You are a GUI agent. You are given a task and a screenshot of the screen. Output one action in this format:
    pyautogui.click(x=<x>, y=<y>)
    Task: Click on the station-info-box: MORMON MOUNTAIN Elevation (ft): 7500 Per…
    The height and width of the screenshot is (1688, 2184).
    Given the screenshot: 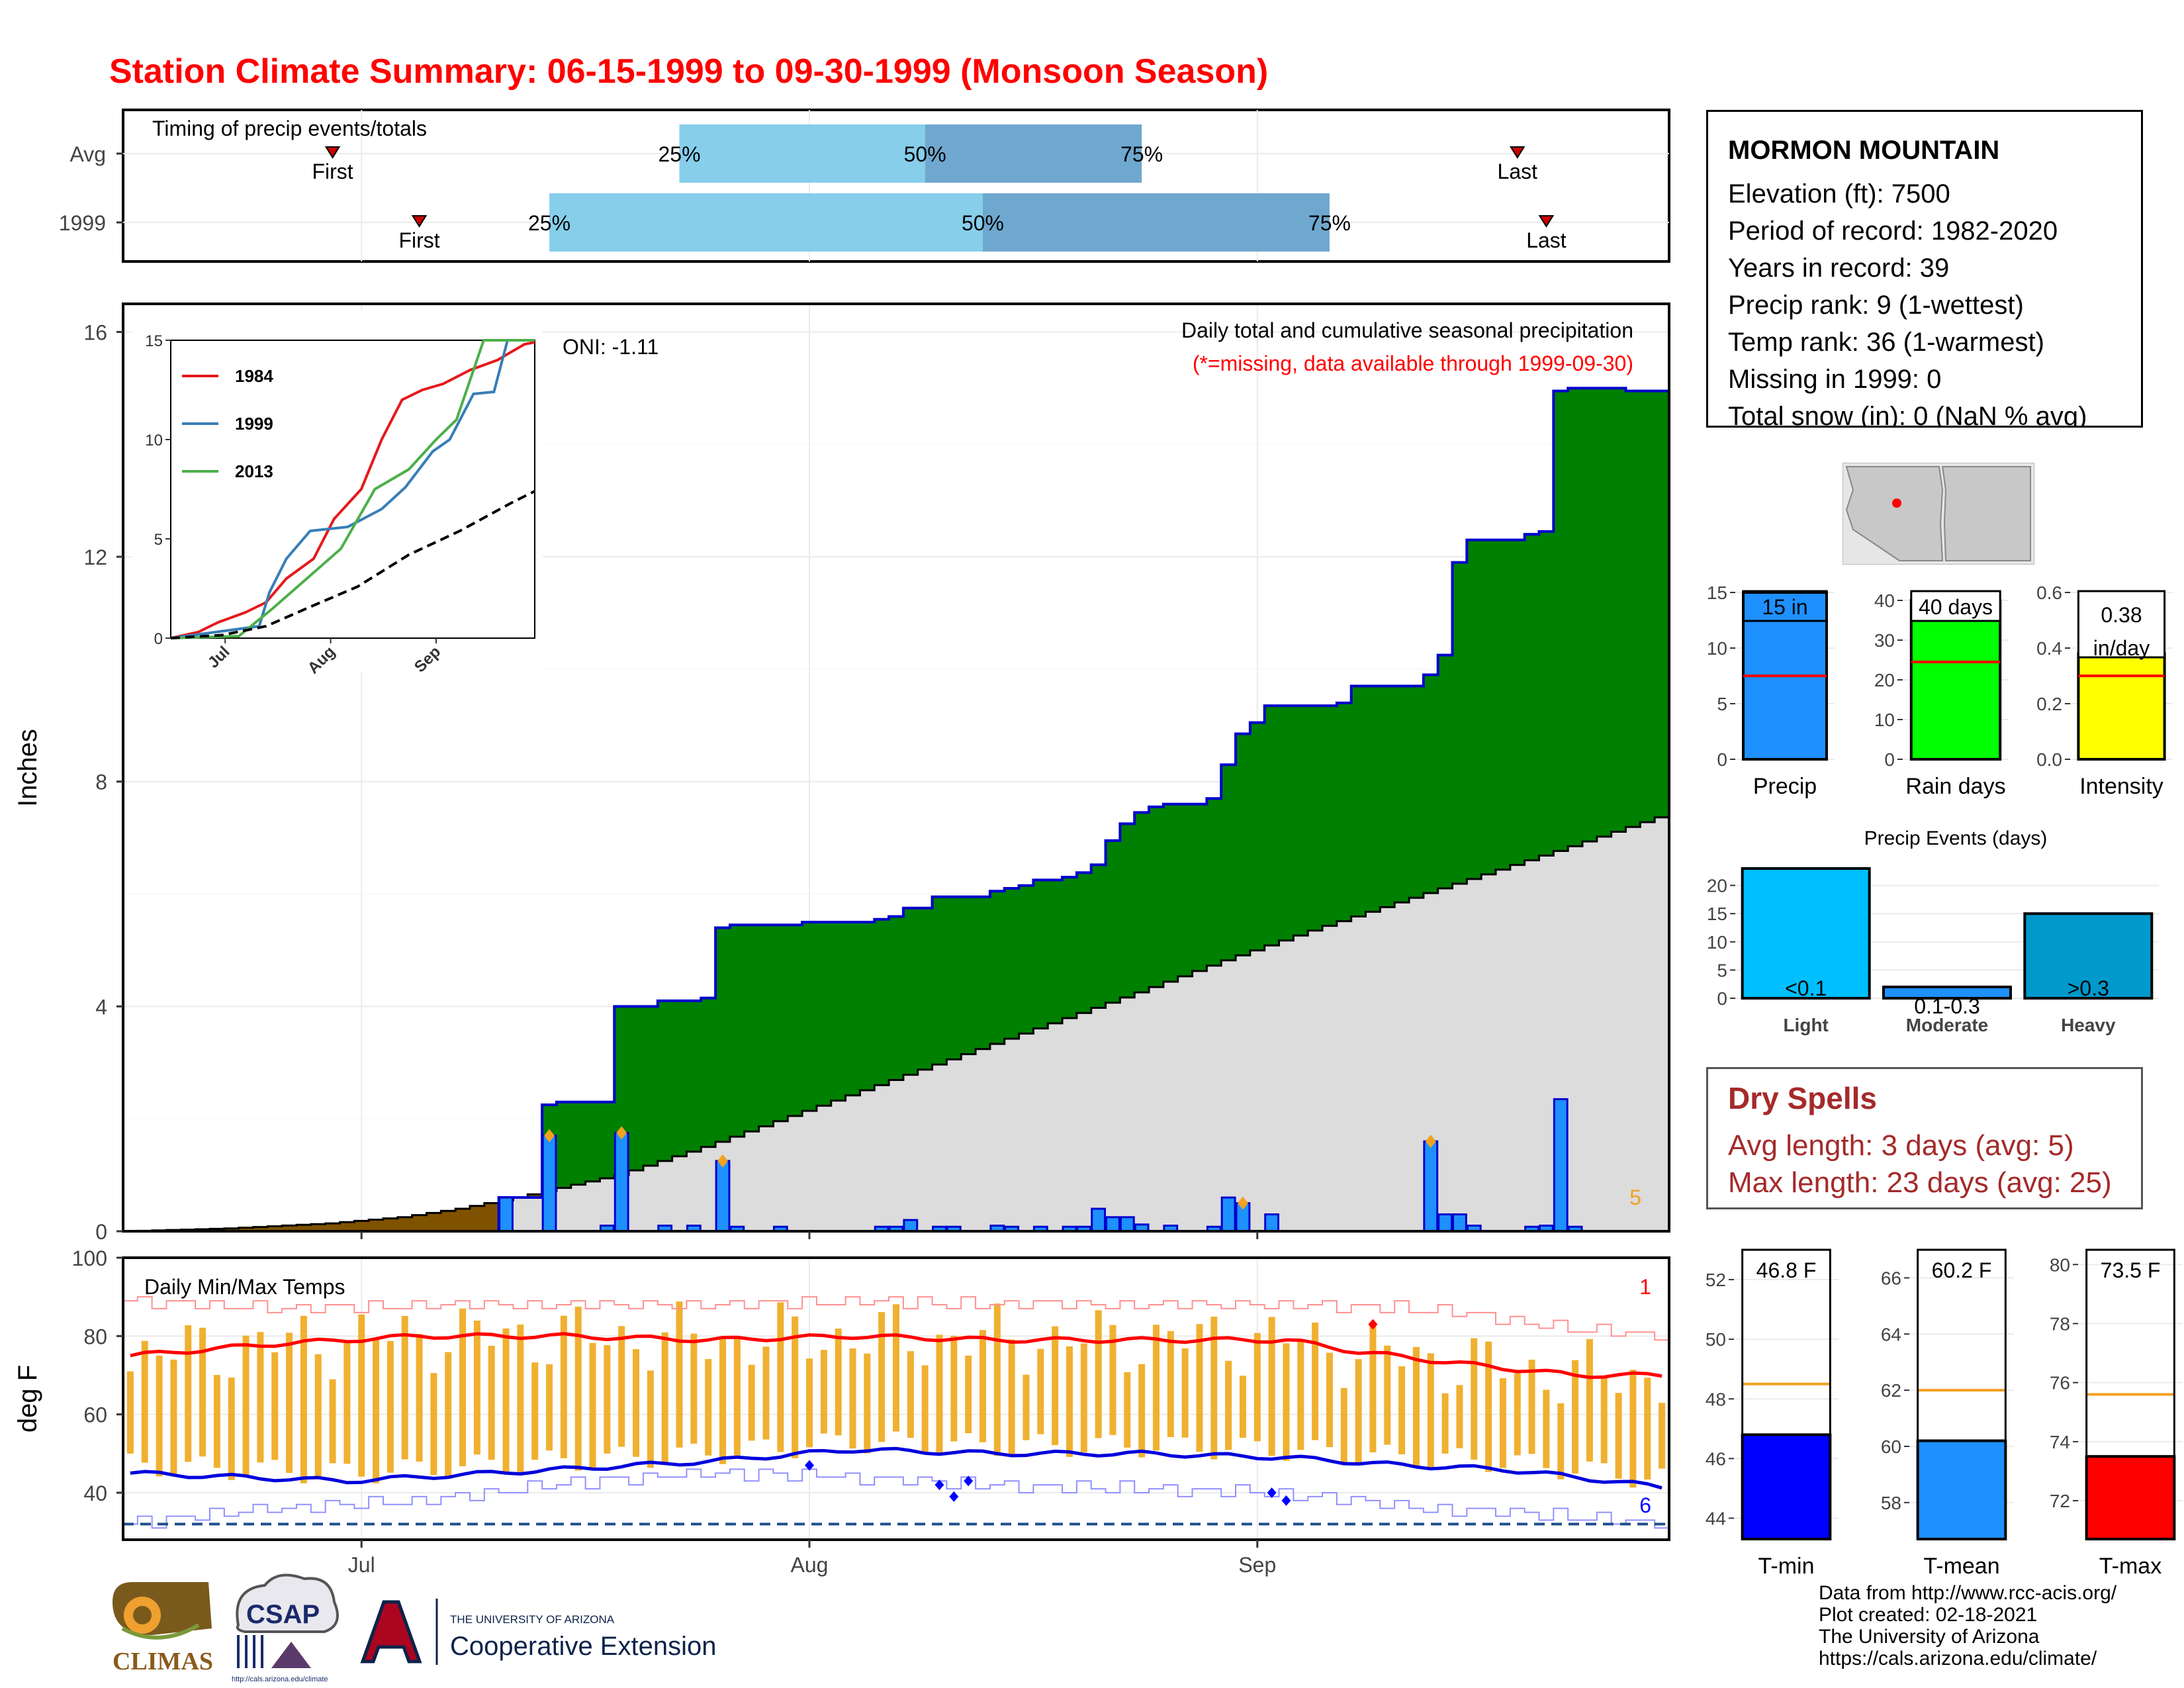 What is the action you would take?
    pyautogui.click(x=1925, y=269)
    